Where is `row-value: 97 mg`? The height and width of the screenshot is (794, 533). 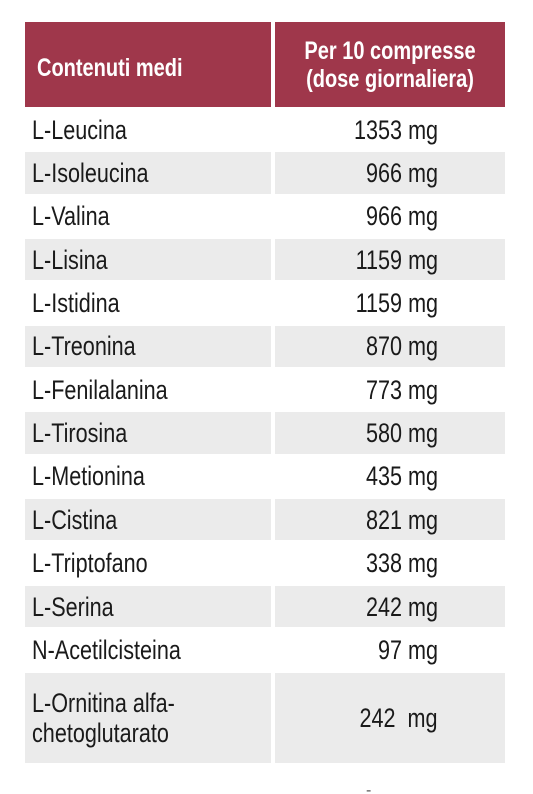 row-value: 97 mg is located at coordinates (407, 649).